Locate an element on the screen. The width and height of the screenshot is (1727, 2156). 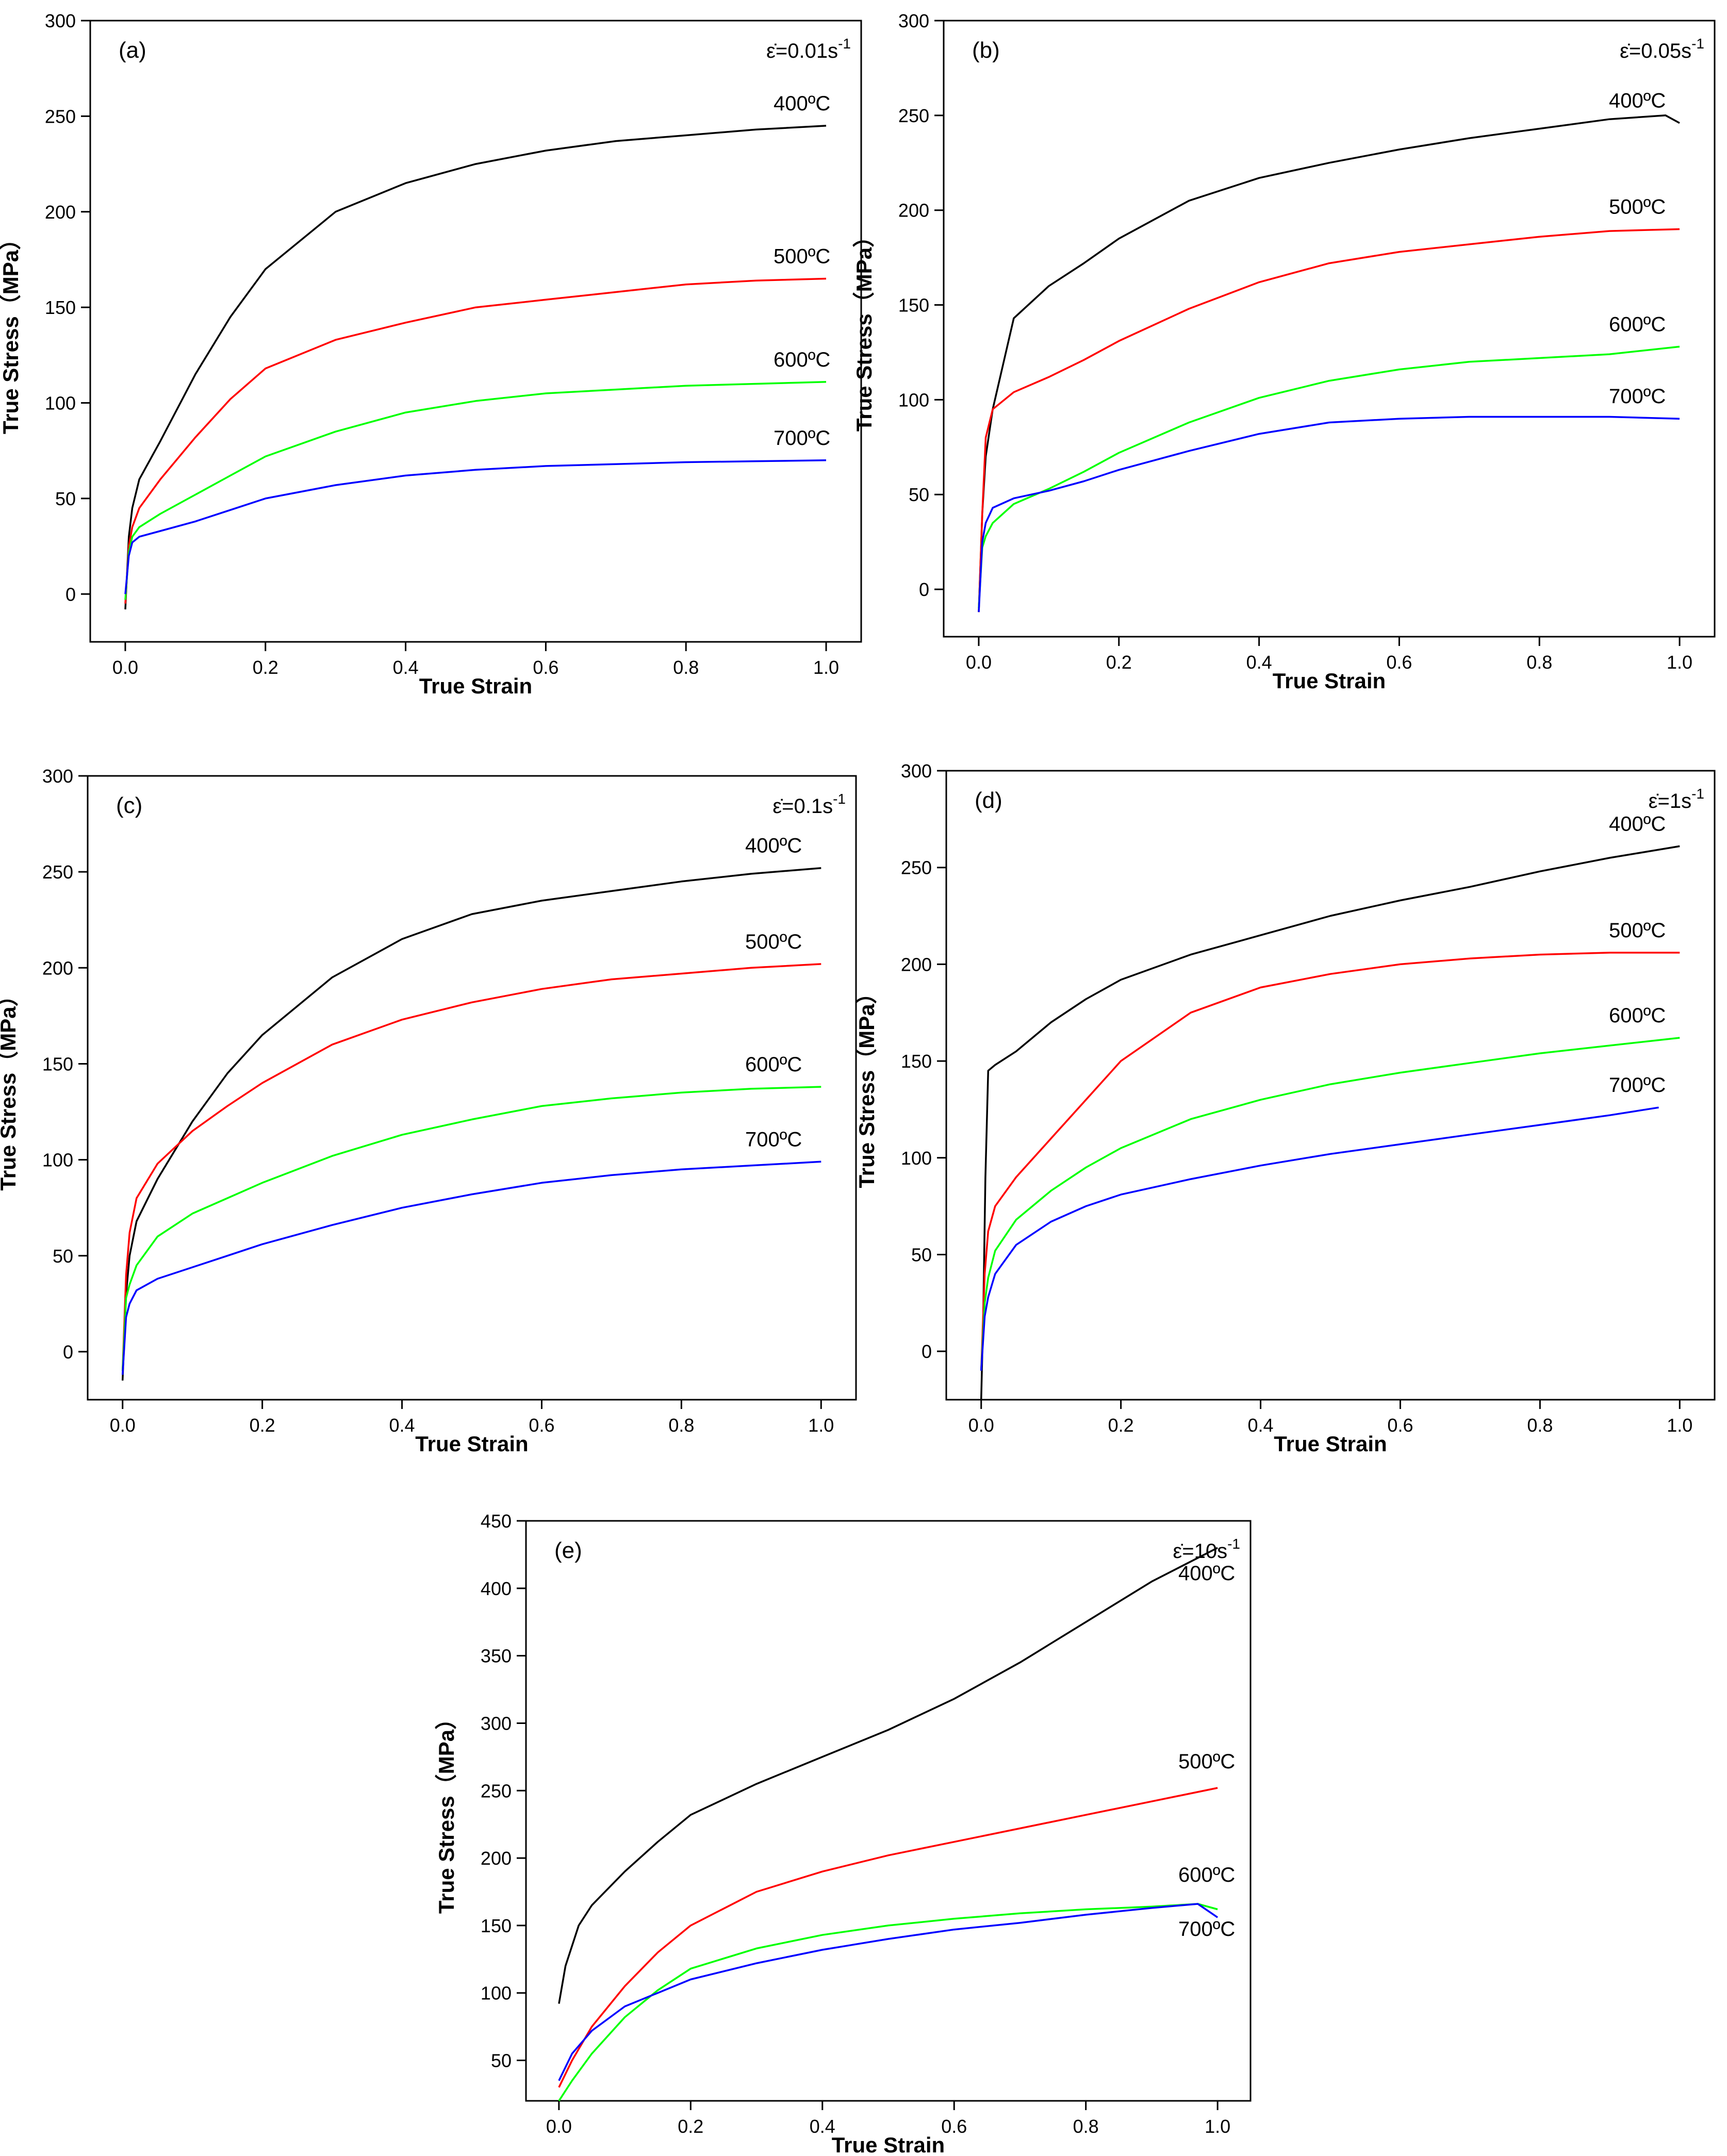
strain-rate-value: ε̇=1s is located at coordinates (1670, 801).